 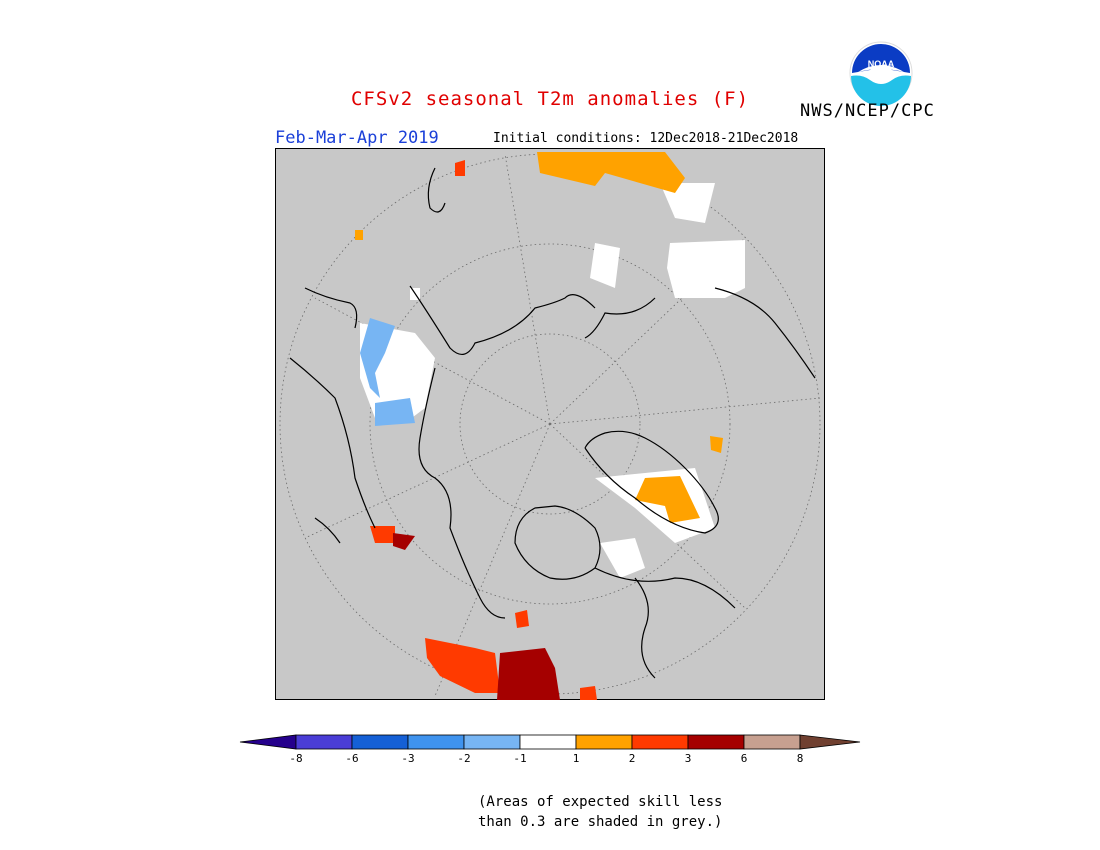 I want to click on footnote-line2: than 0.3 are shaded in grey.), so click(x=600, y=822).